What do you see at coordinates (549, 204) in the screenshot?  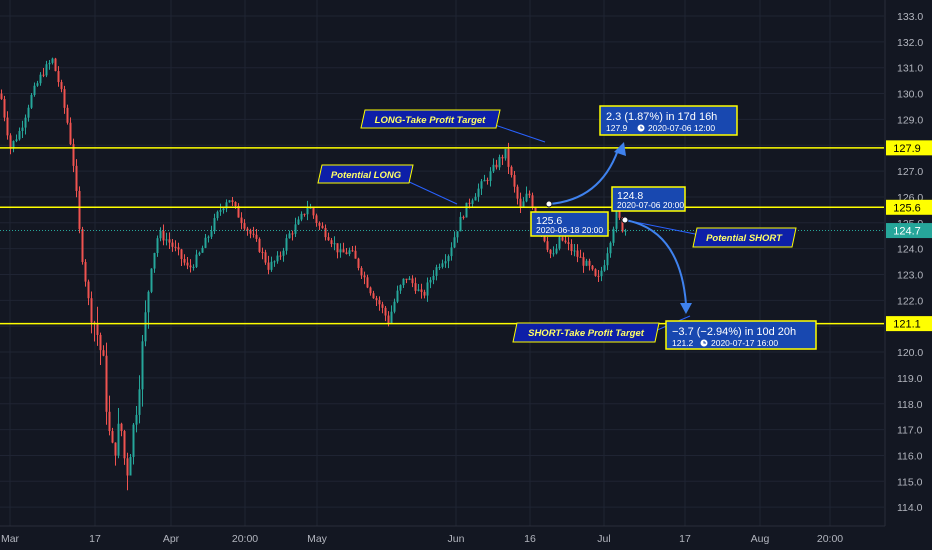 I see `long-entry-point` at bounding box center [549, 204].